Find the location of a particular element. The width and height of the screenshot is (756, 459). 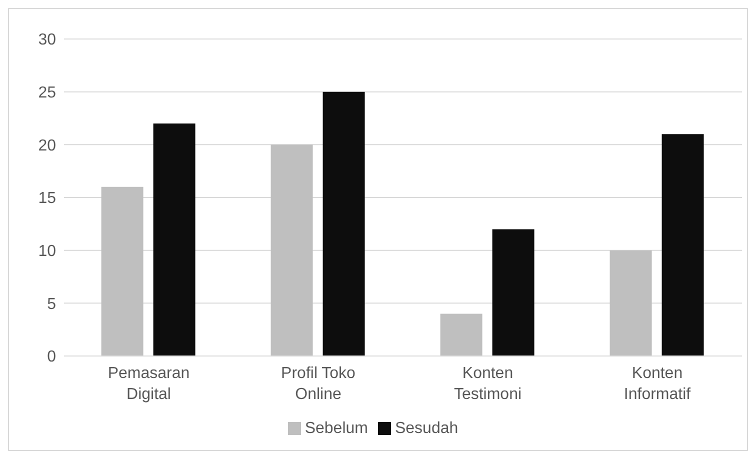

y-tick-label: 15 is located at coordinates (47, 199).